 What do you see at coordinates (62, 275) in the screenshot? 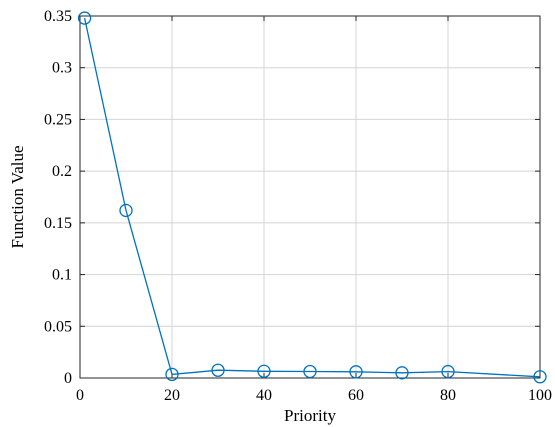
I see `y-tick-label: 0.1` at bounding box center [62, 275].